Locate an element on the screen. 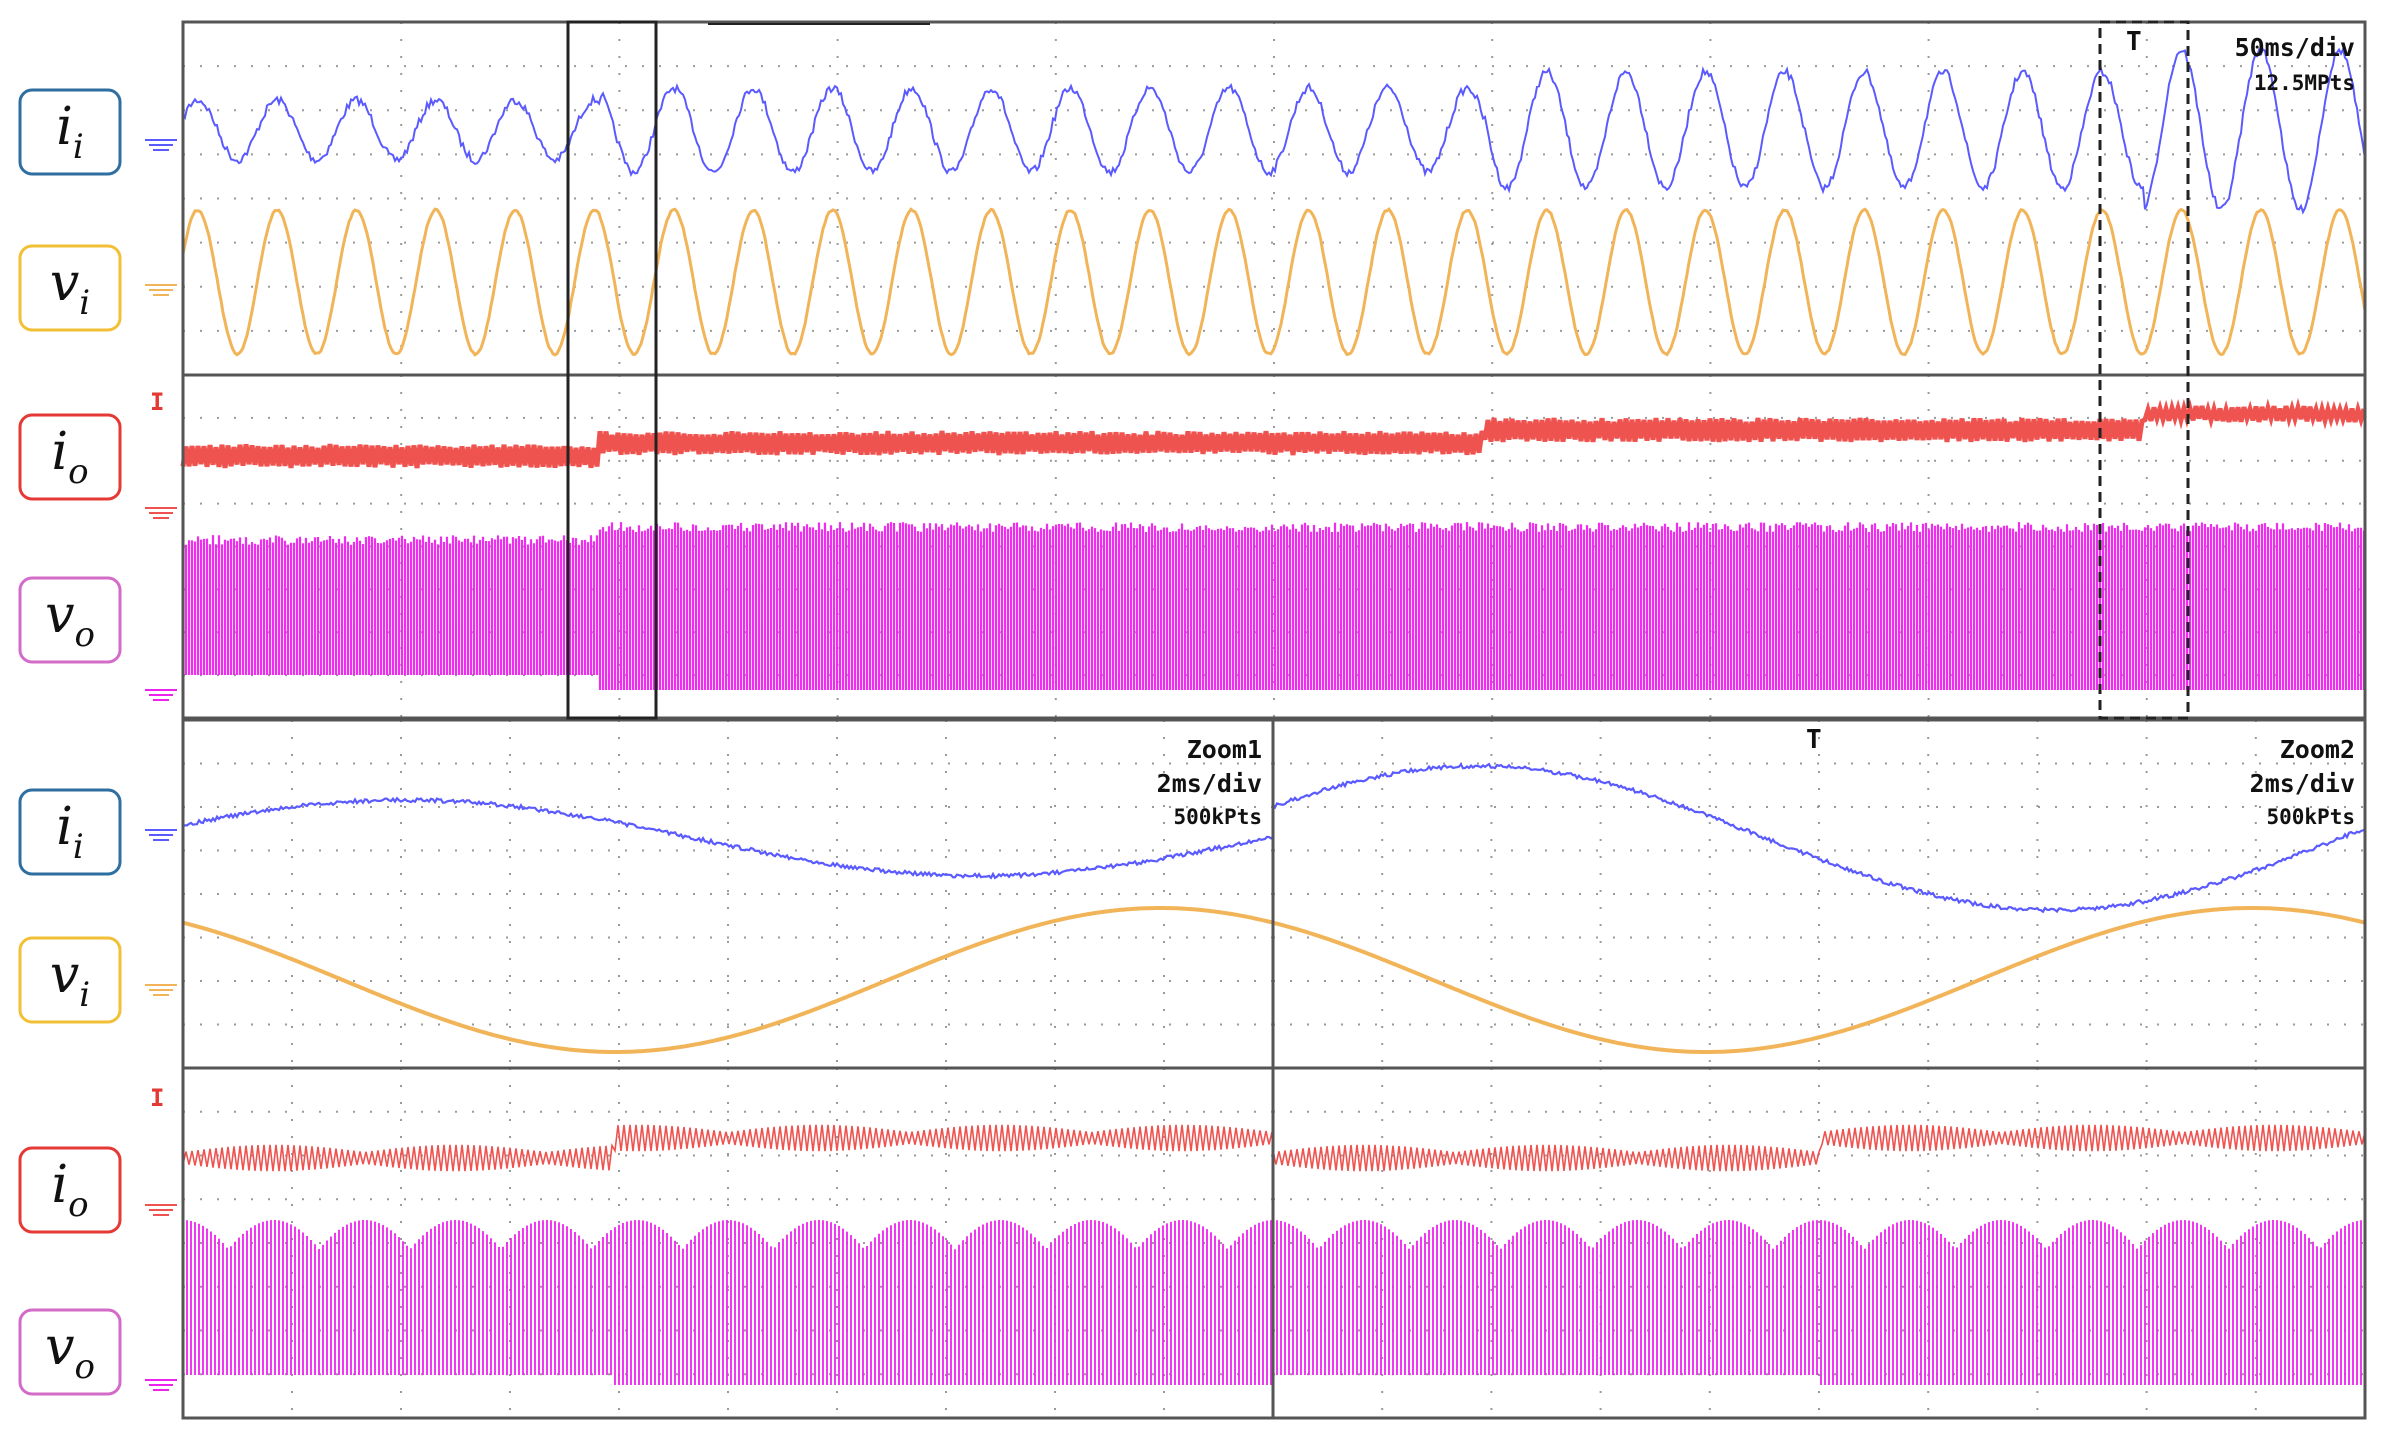  trace-zoom2-vi is located at coordinates (1819, 980).